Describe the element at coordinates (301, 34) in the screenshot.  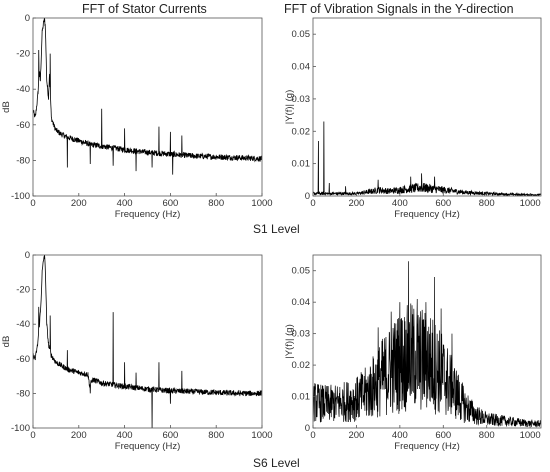
I see `s1-vibration-ytick-label: 0.05` at that location.